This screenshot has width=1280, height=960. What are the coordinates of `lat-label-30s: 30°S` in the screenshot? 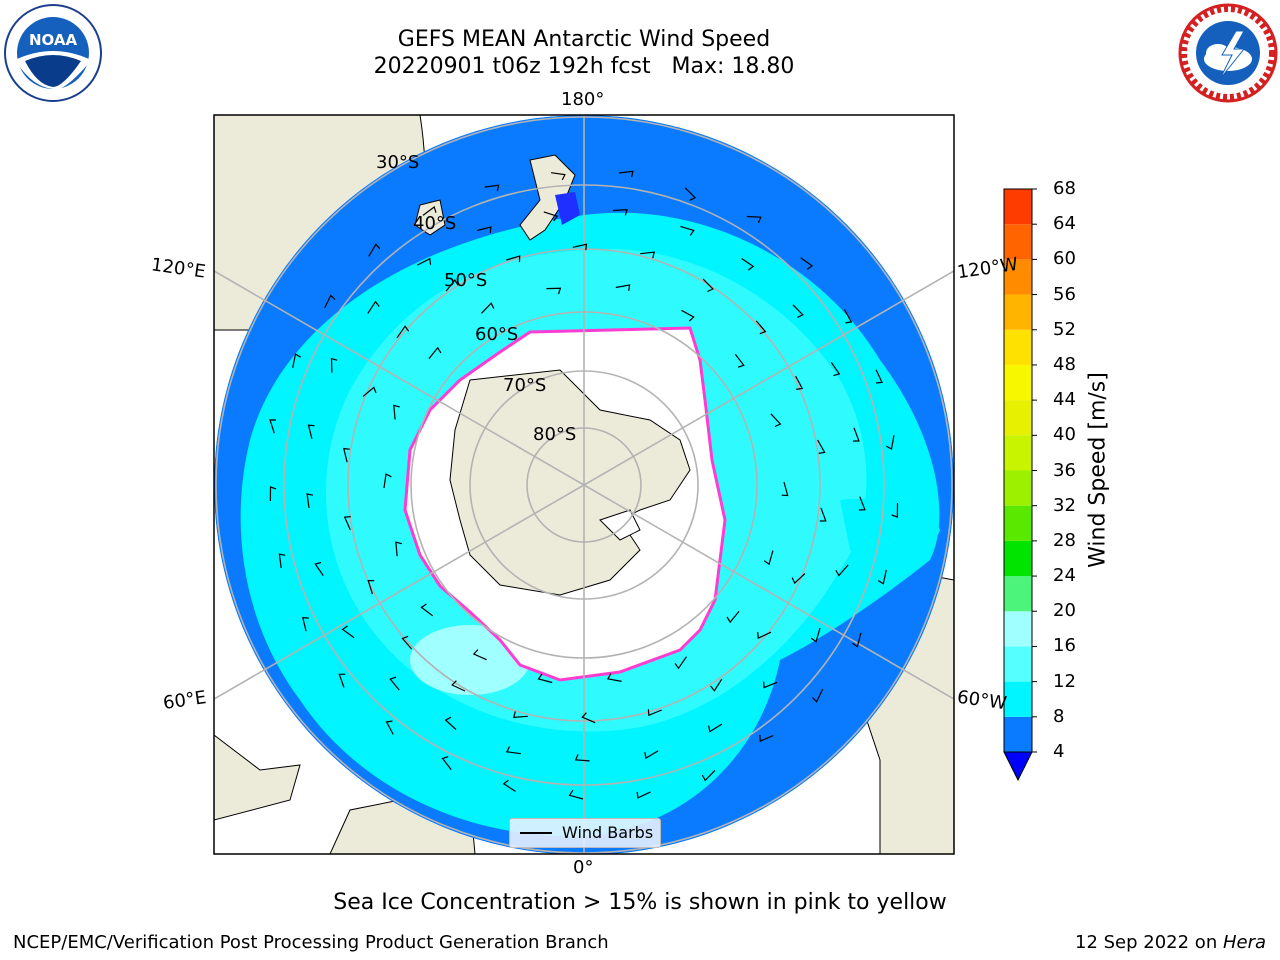 It's located at (398, 162).